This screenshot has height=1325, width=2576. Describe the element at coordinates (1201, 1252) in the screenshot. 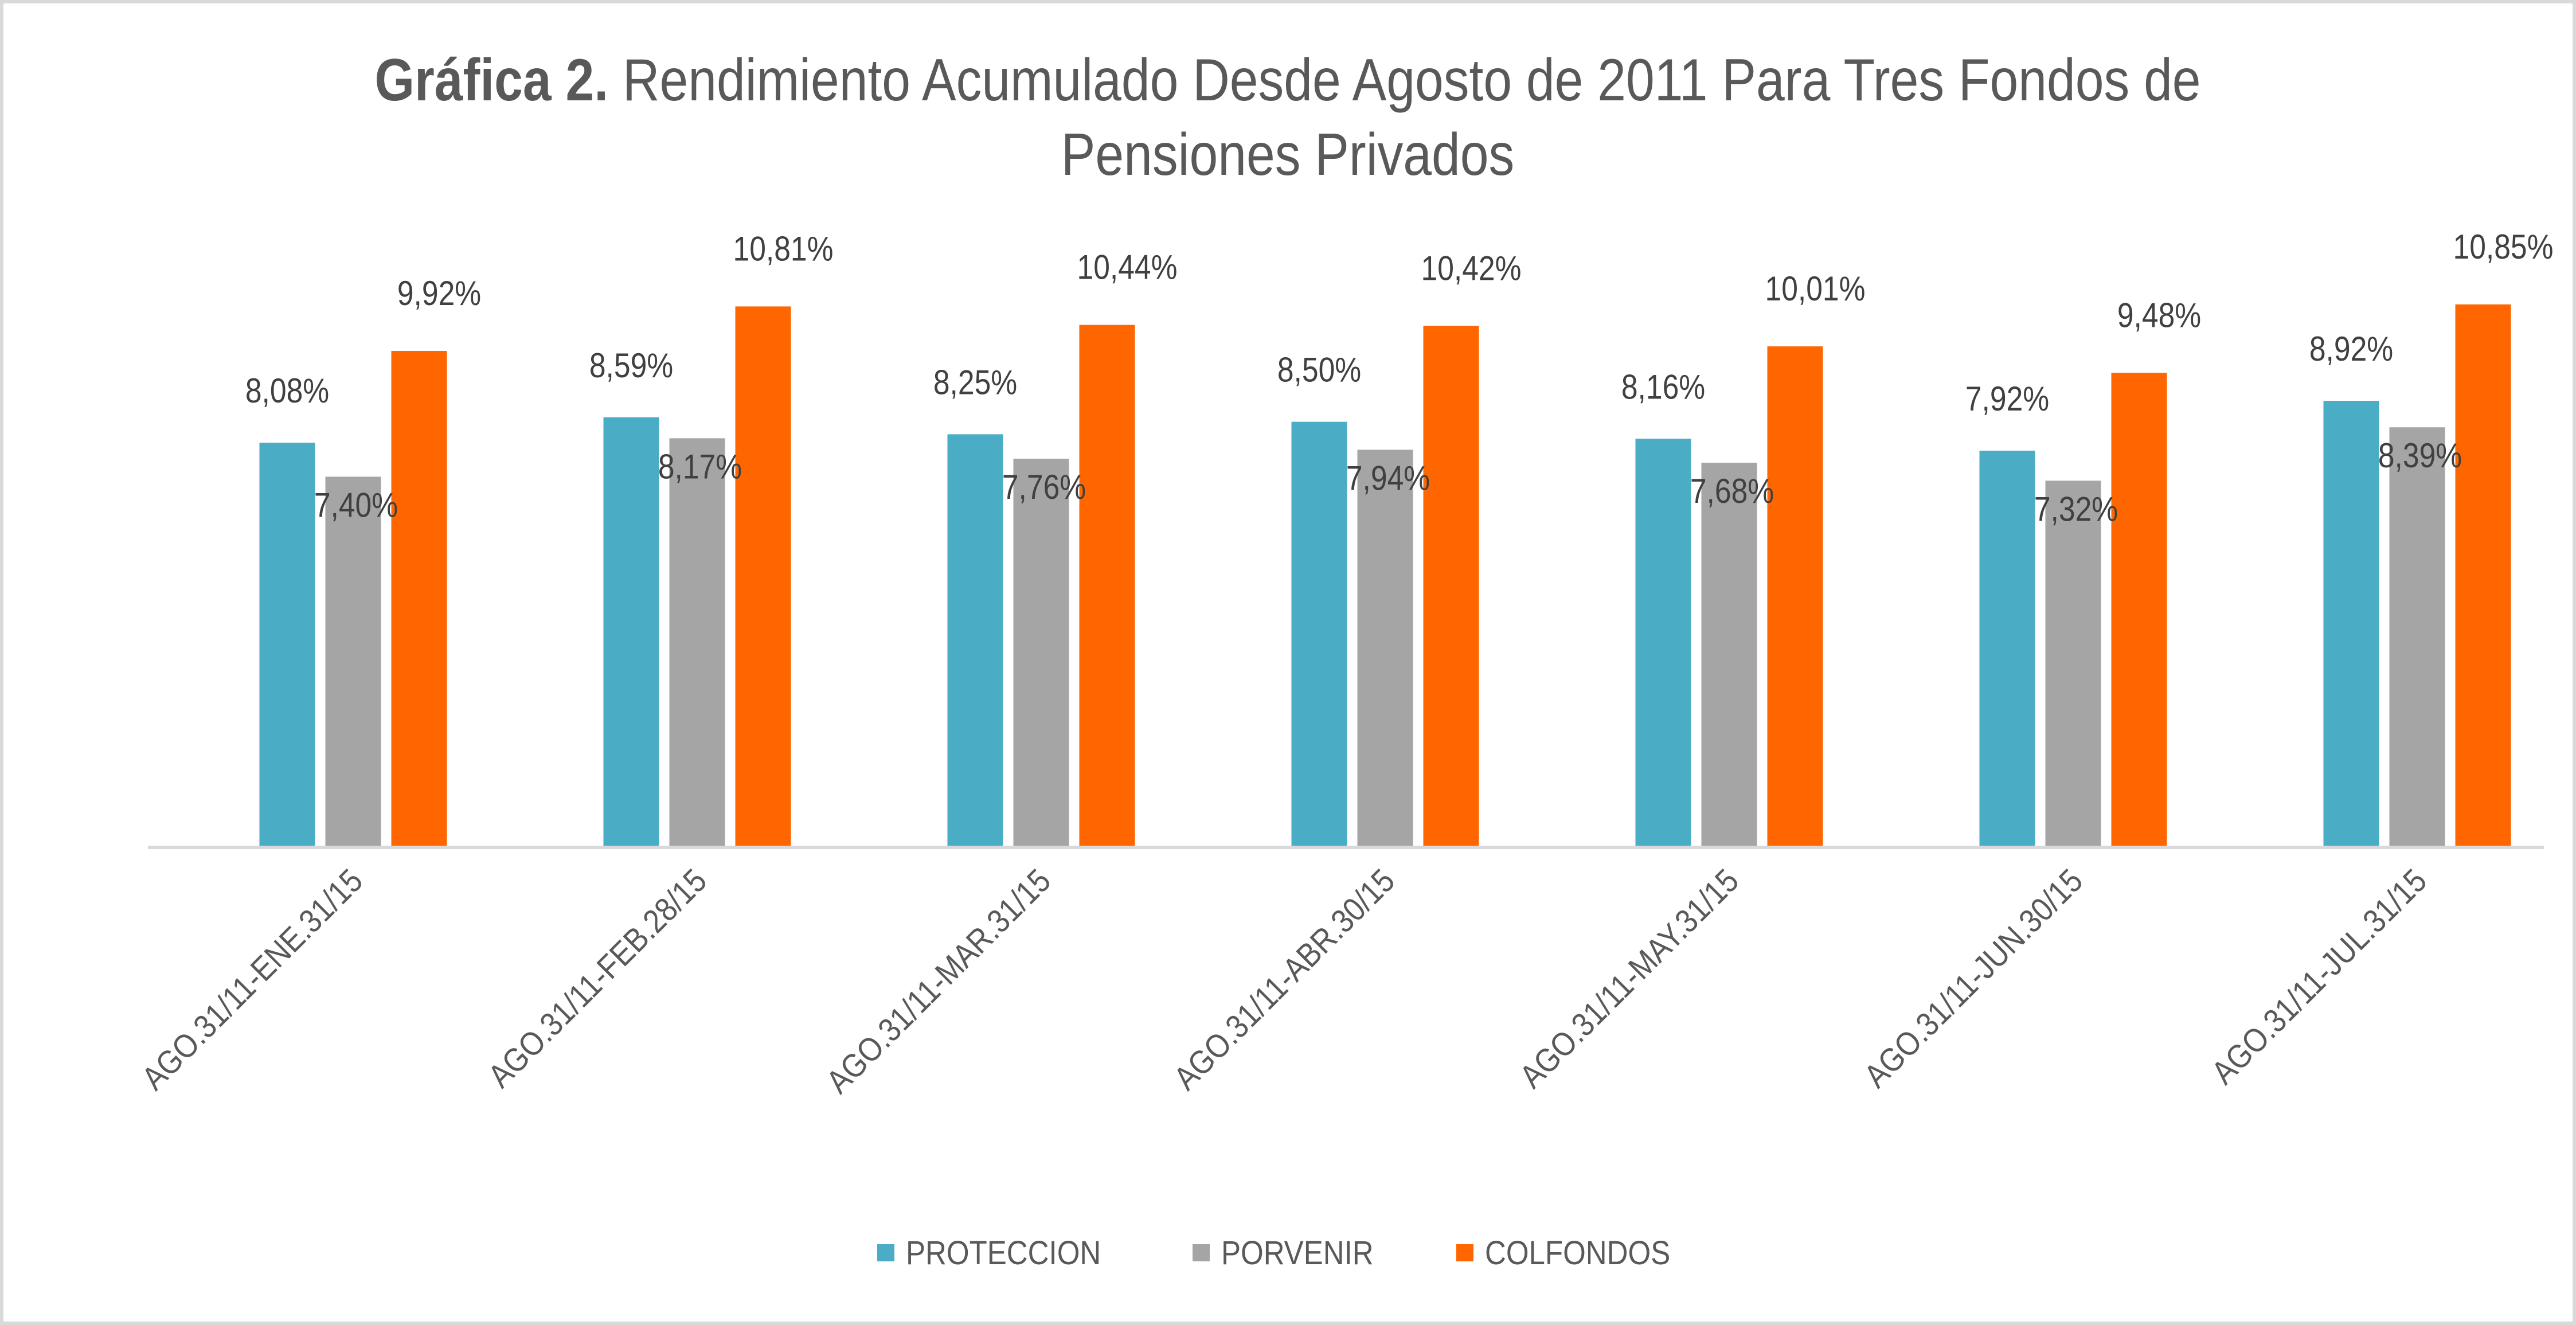

I see `legend-swatch-porvenir` at that location.